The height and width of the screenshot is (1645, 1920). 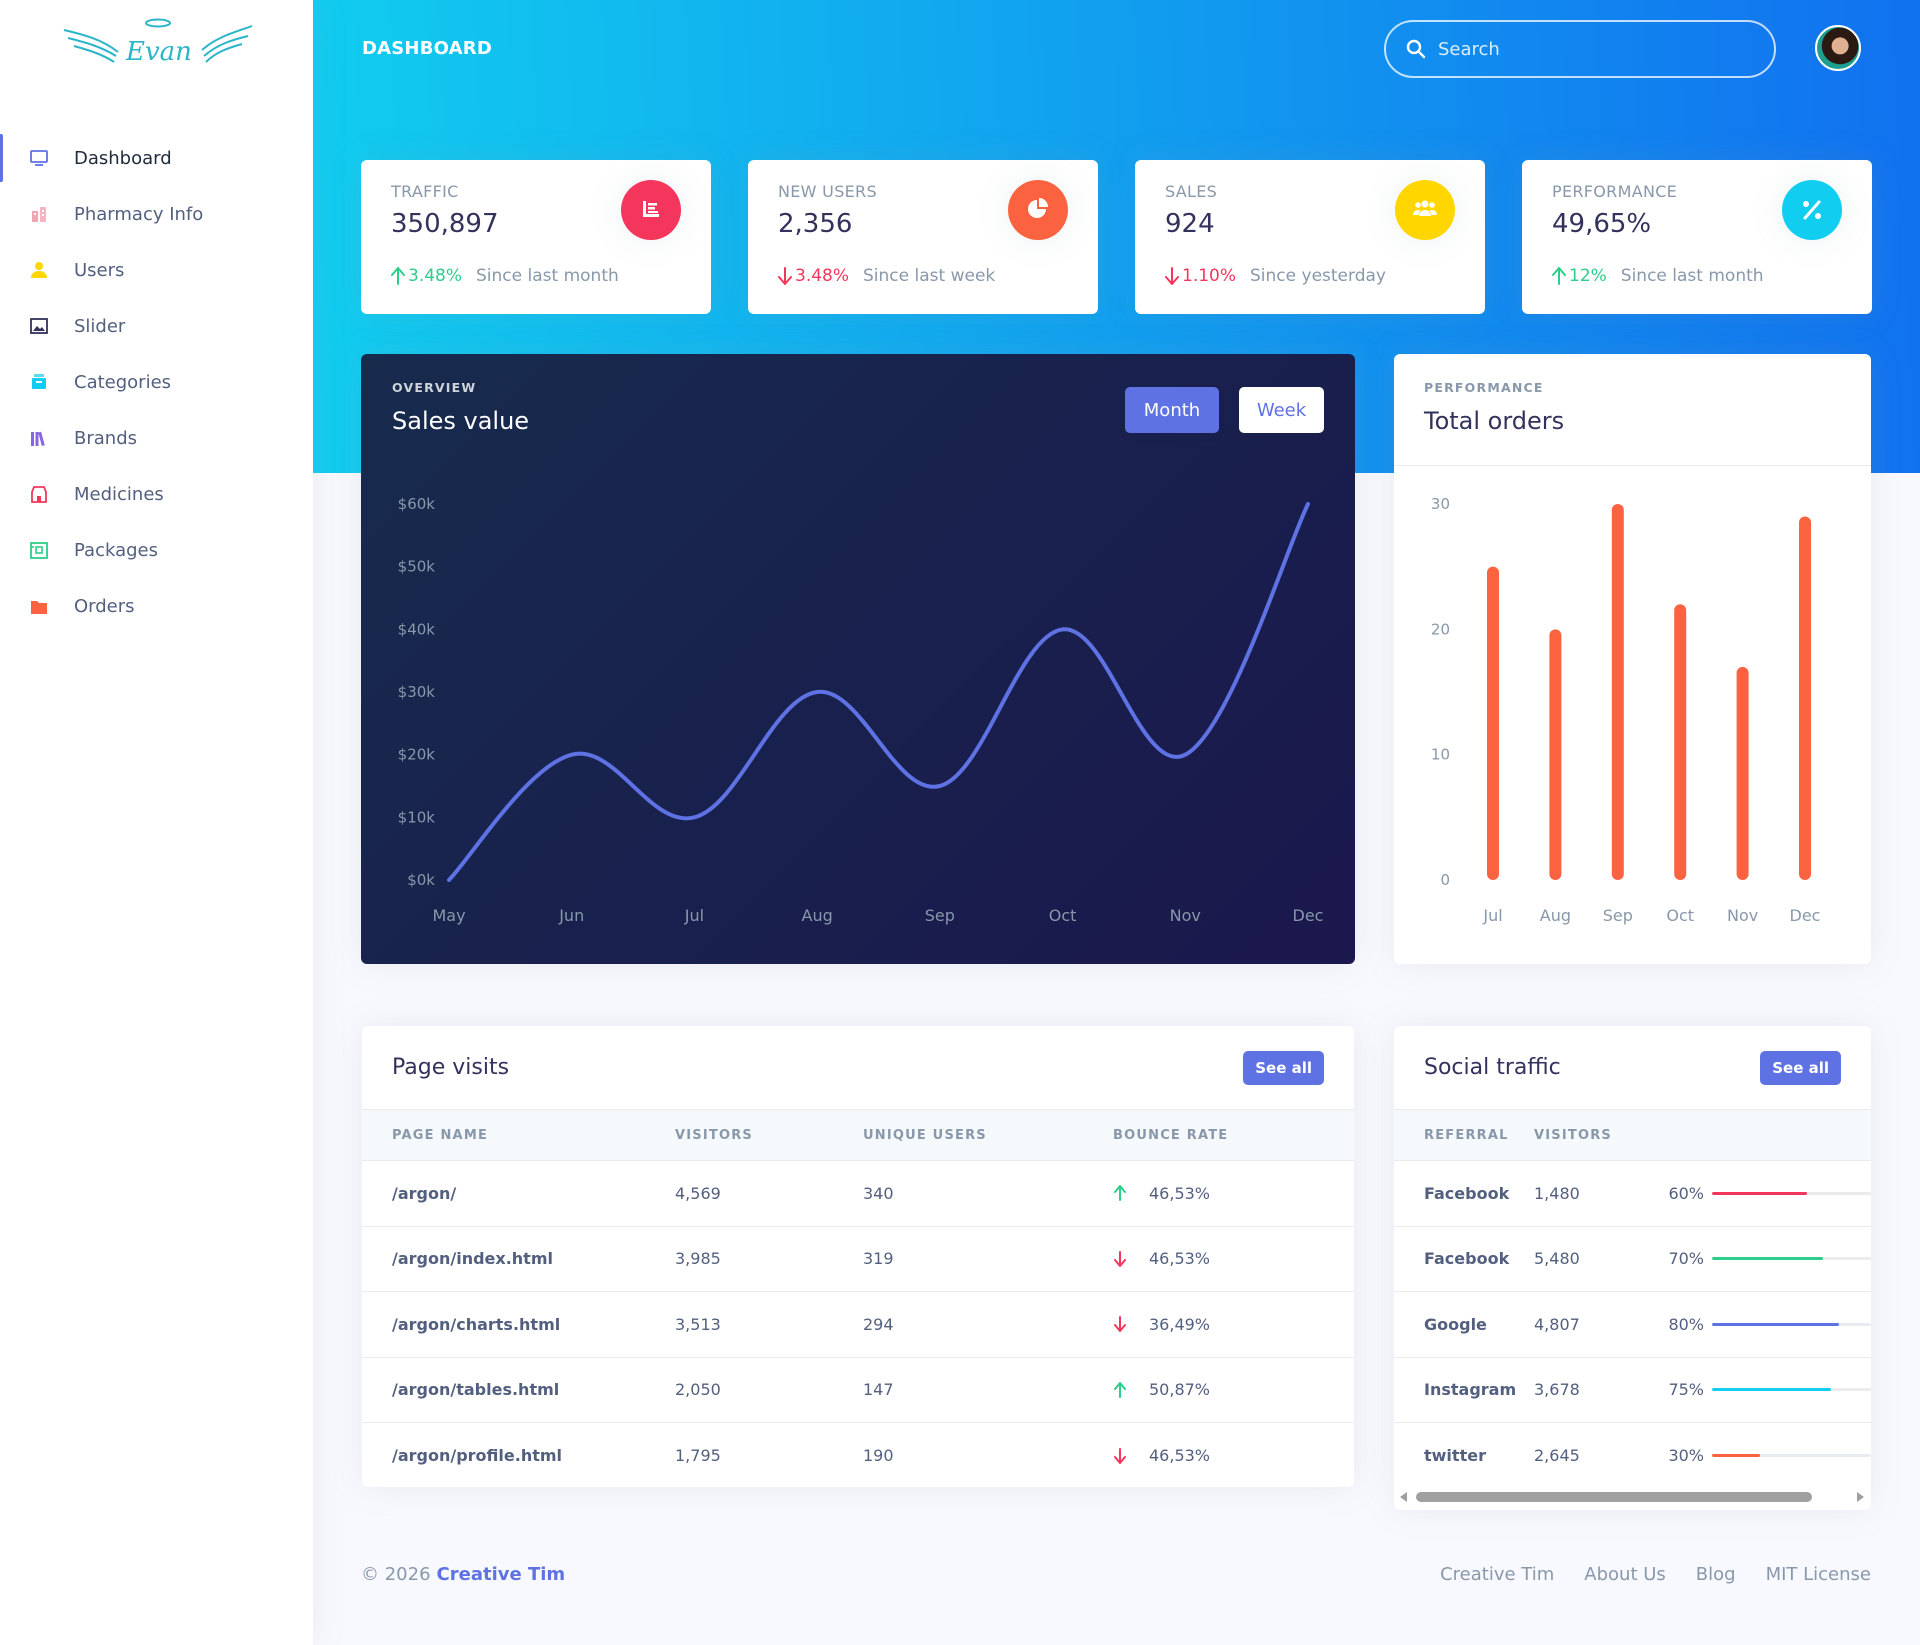 I want to click on table-row: /argon/index.html 3,985 319 46,53%, so click(x=858, y=1259).